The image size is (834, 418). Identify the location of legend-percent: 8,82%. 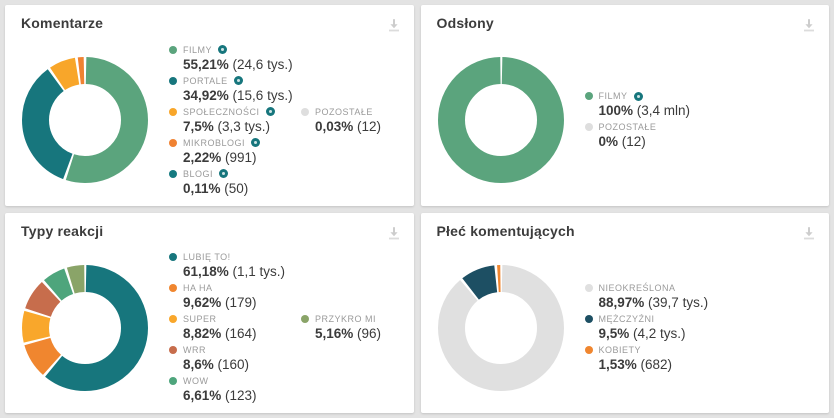
(202, 334).